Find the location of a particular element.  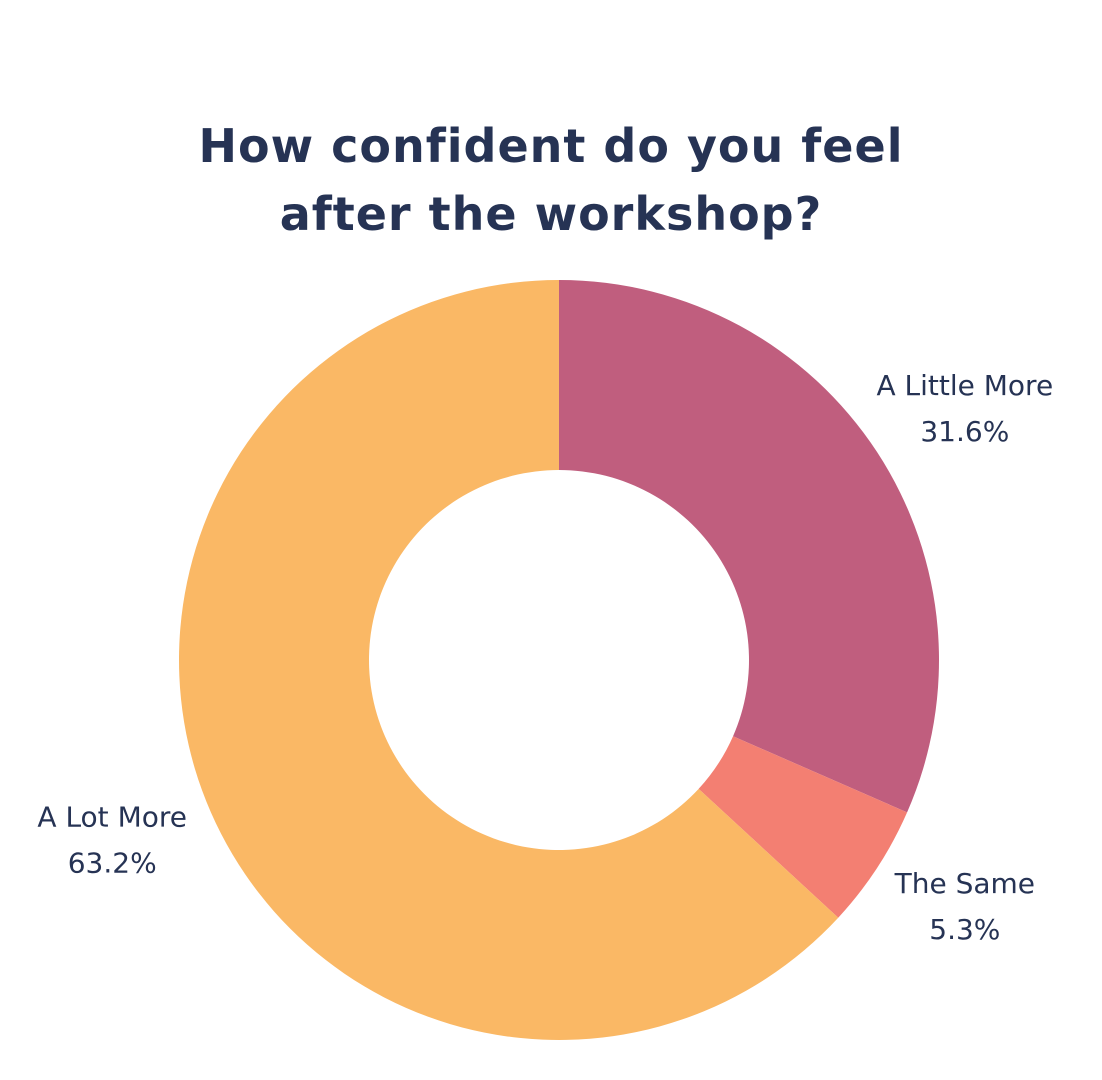

slice-label: A Lot More is located at coordinates (112, 816).